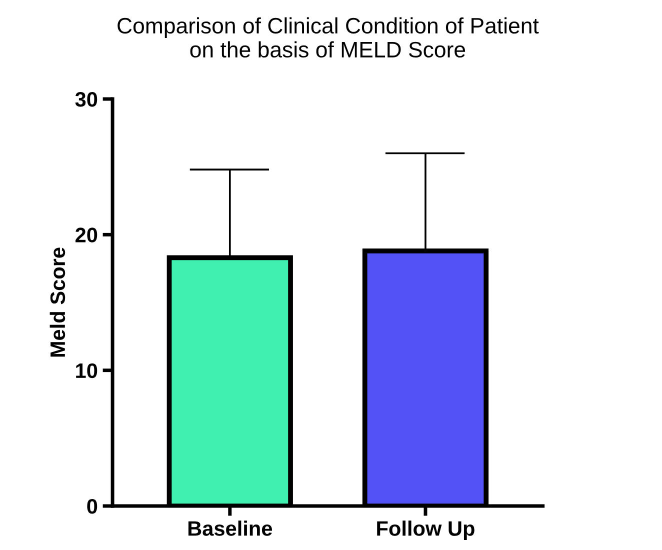  Describe the element at coordinates (92, 506) in the screenshot. I see `y-tick-label: 0` at that location.